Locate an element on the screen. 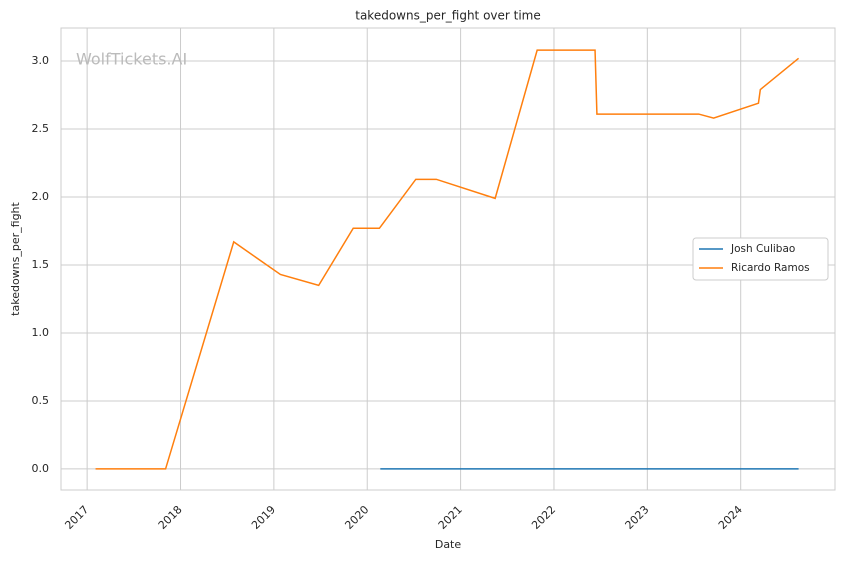 Image resolution: width=844 pixels, height=565 pixels. x-tick-label: 2018 is located at coordinates (170, 517).